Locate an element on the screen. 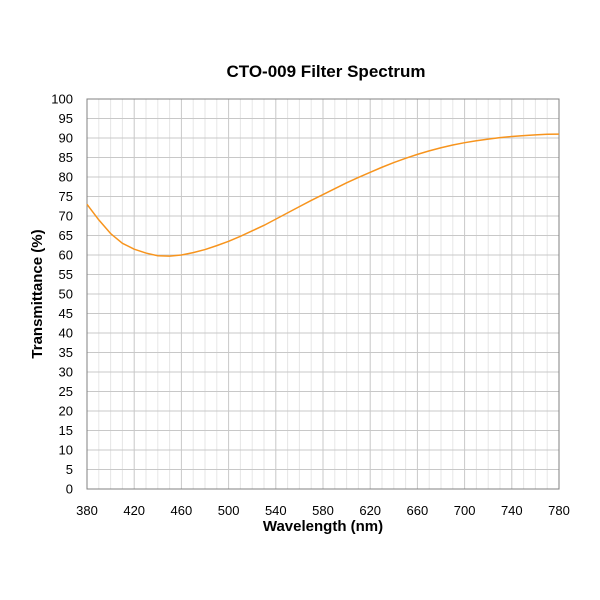 The image size is (600, 600). y-tick-label: 100 is located at coordinates (62, 99).